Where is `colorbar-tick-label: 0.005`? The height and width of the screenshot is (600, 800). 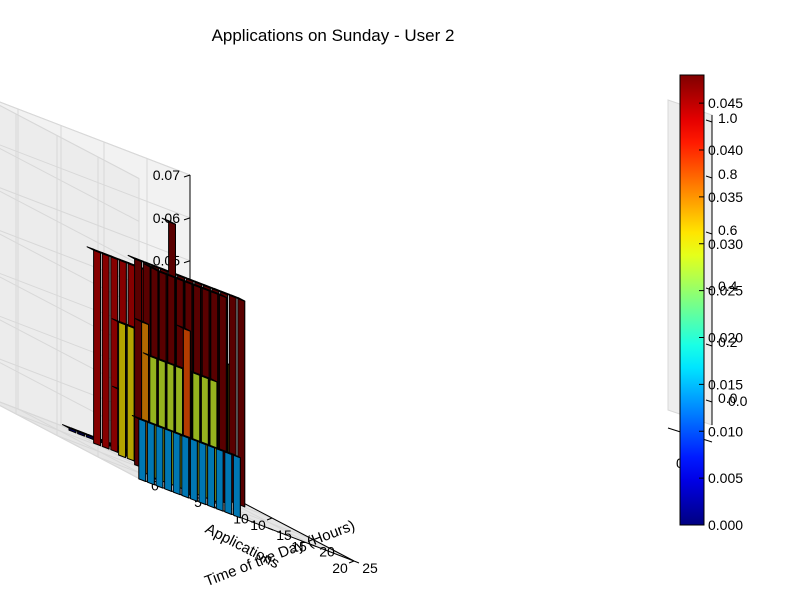 colorbar-tick-label: 0.005 is located at coordinates (725, 478).